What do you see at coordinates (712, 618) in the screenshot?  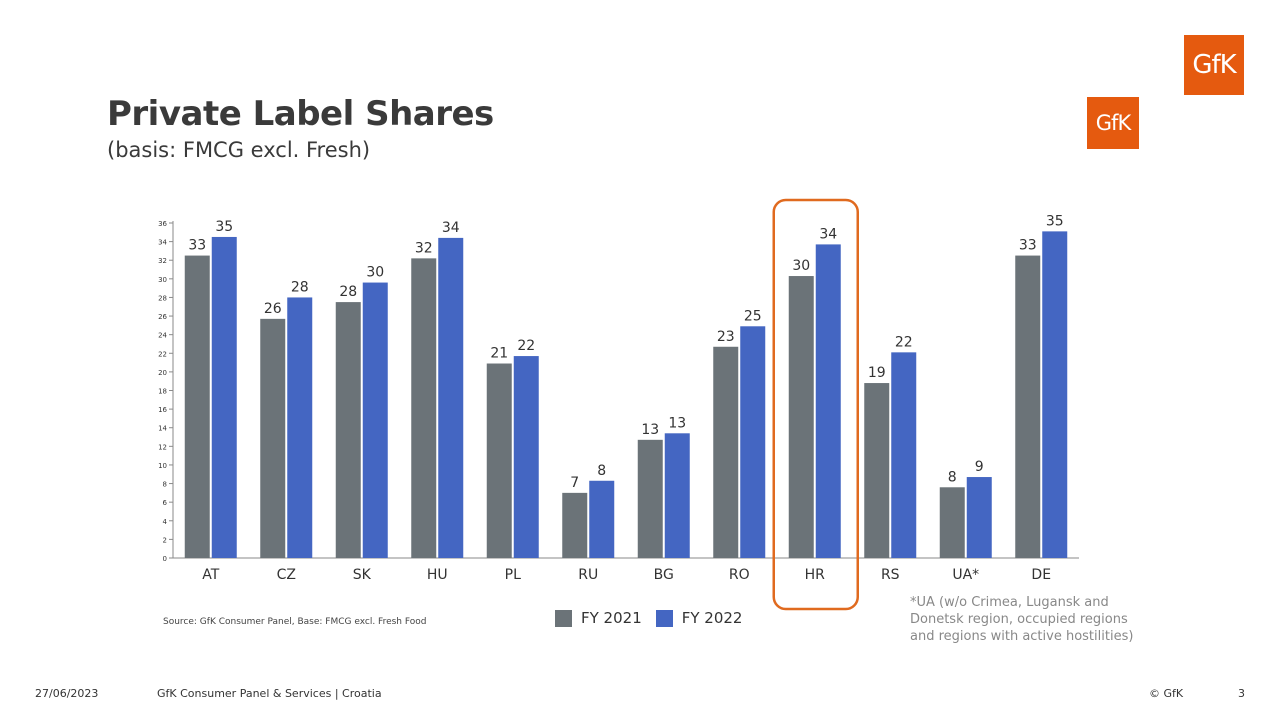 I see `legend-label-fy2022: FY 2022` at bounding box center [712, 618].